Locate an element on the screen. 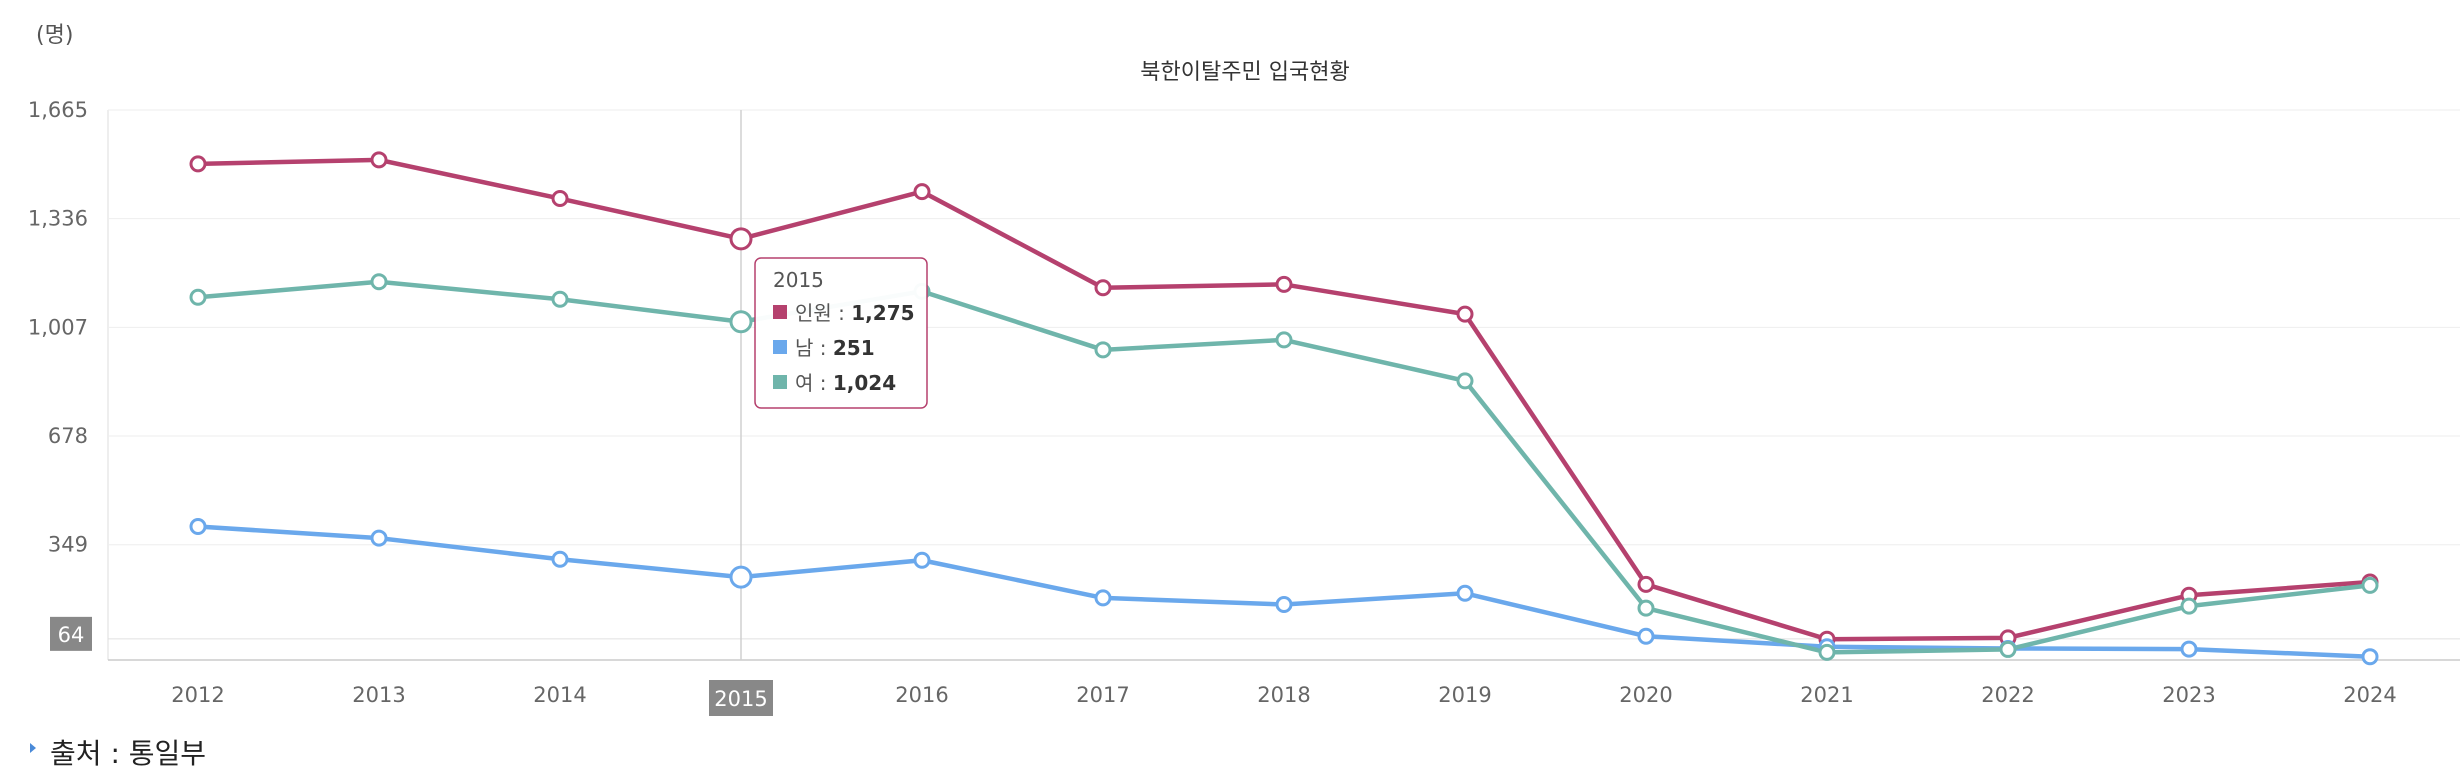 This screenshot has width=2464, height=772. x-tick-label: 2020 is located at coordinates (1645, 695).